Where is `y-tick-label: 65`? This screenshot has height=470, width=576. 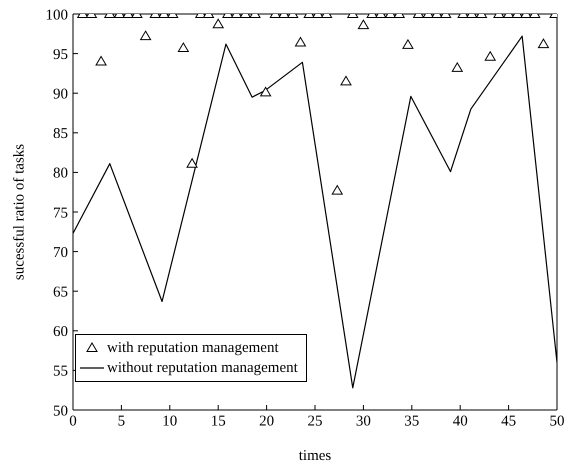 y-tick-label: 65 is located at coordinates (60, 292).